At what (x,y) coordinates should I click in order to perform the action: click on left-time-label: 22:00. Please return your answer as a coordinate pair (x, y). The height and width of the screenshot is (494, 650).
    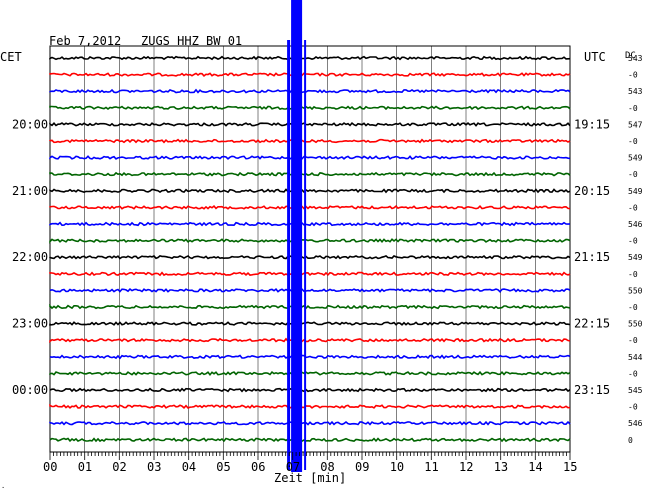
    Looking at the image, I should click on (30, 257).